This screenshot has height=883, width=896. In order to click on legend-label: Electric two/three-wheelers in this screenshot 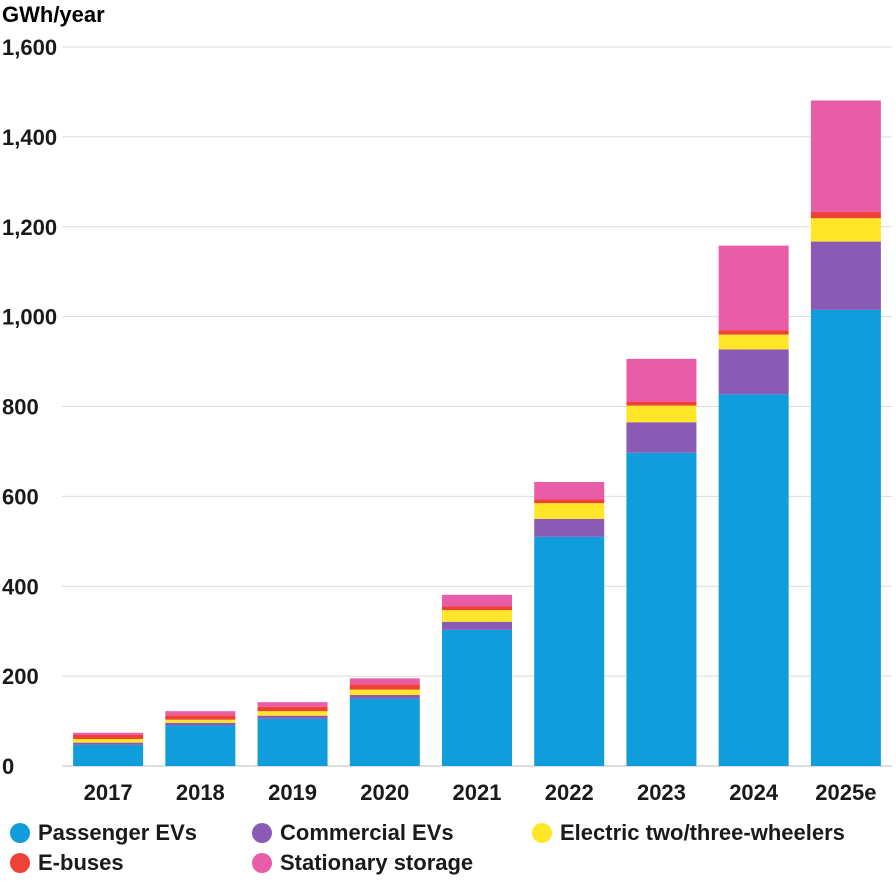, I will do `click(702, 832)`.